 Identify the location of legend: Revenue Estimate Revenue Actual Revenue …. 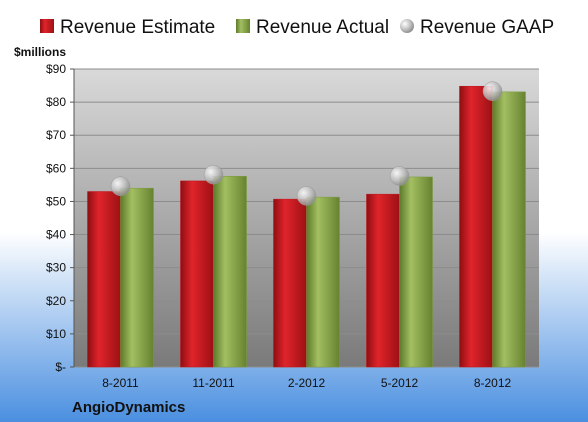
(297, 27).